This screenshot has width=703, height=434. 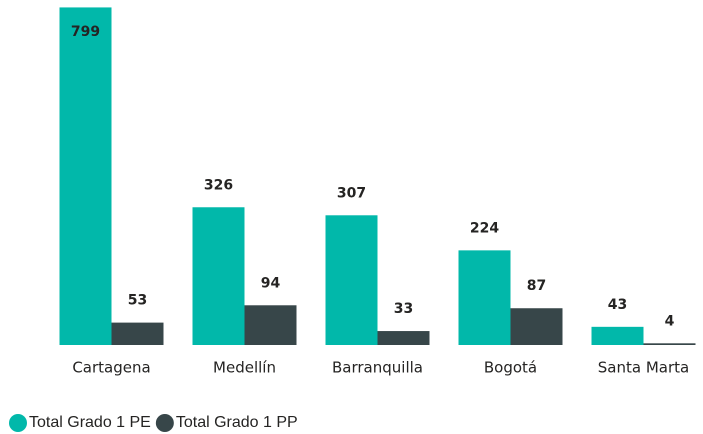 What do you see at coordinates (617, 305) in the screenshot?
I see `data-label: 43` at bounding box center [617, 305].